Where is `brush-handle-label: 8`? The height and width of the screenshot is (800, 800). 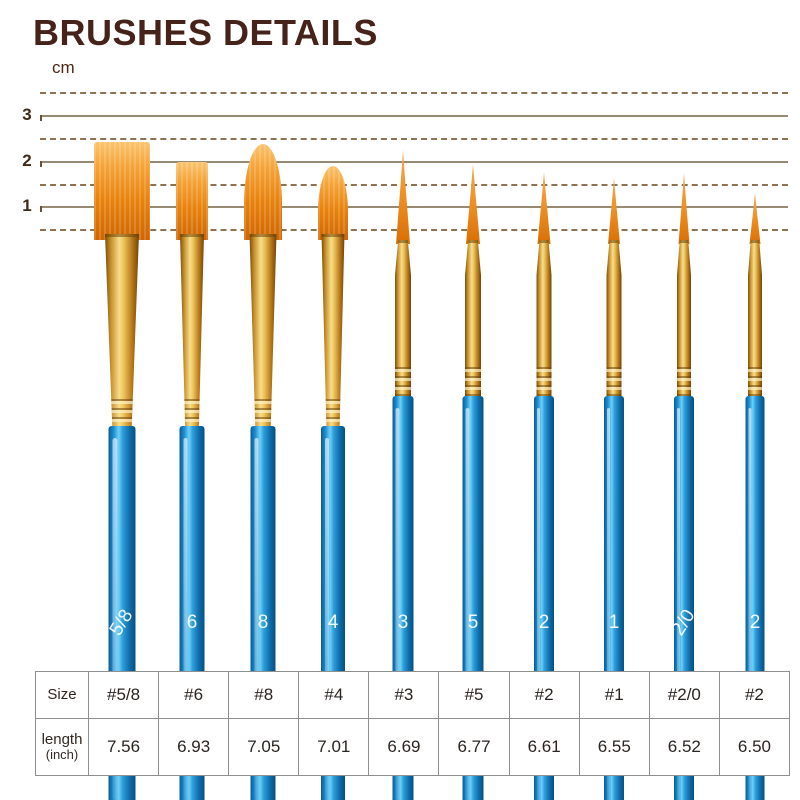
brush-handle-label: 8 is located at coordinates (263, 622).